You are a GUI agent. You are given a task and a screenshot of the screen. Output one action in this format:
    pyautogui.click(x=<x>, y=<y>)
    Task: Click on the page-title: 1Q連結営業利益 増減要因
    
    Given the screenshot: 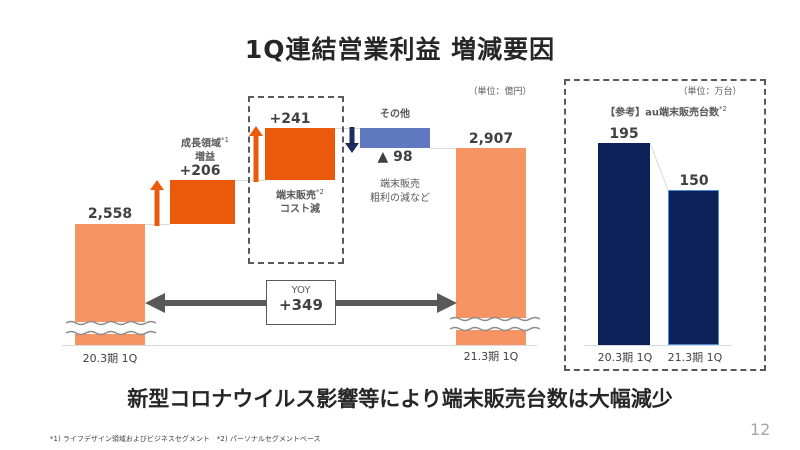 What is the action you would take?
    pyautogui.click(x=400, y=49)
    